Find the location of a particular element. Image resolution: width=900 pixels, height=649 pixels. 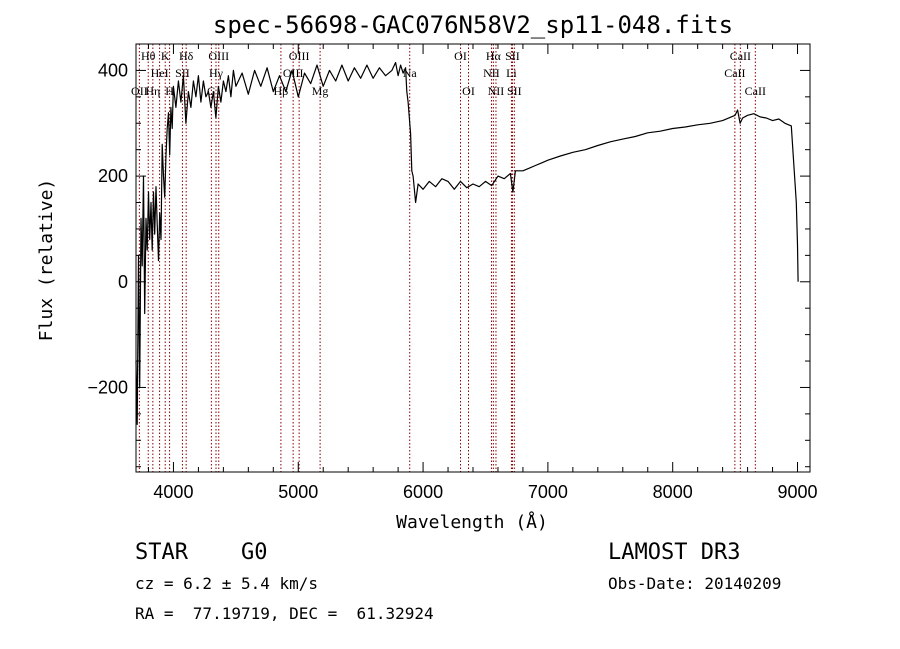

spectral-line-label: Hγ is located at coordinates (216, 73).